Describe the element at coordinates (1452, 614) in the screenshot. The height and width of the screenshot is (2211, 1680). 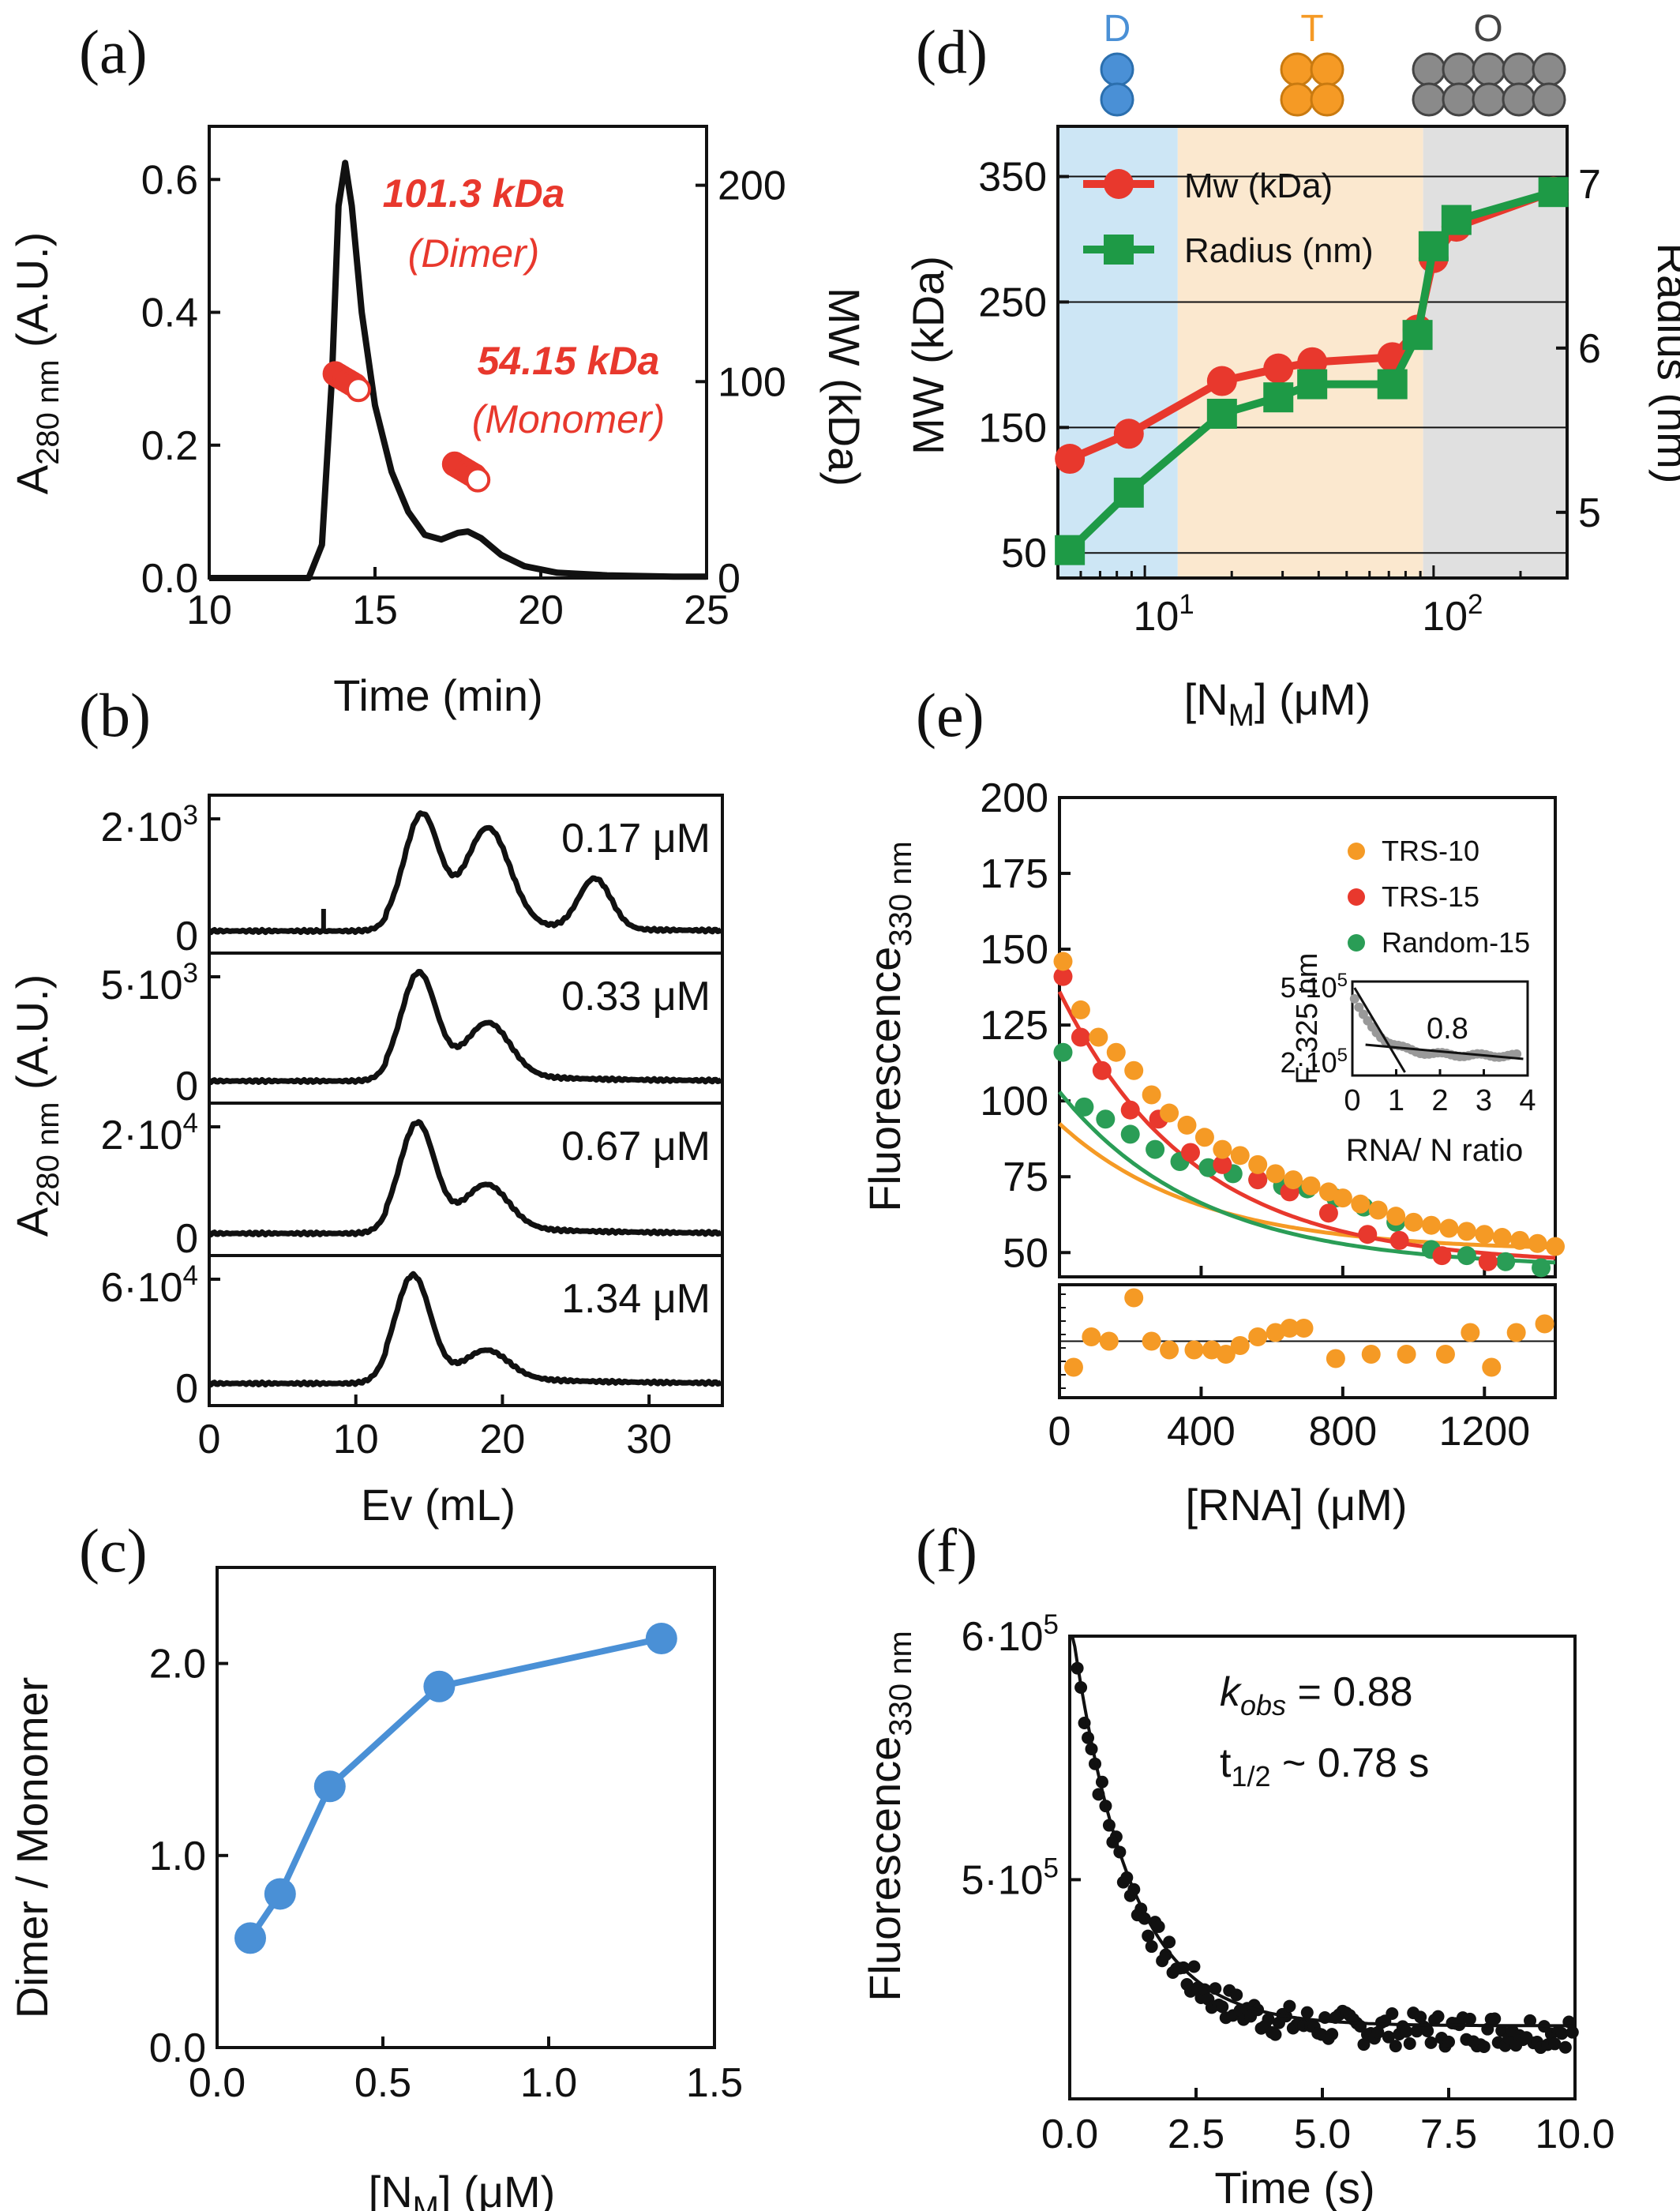
I see `d-xtick-label-100: 102` at that location.